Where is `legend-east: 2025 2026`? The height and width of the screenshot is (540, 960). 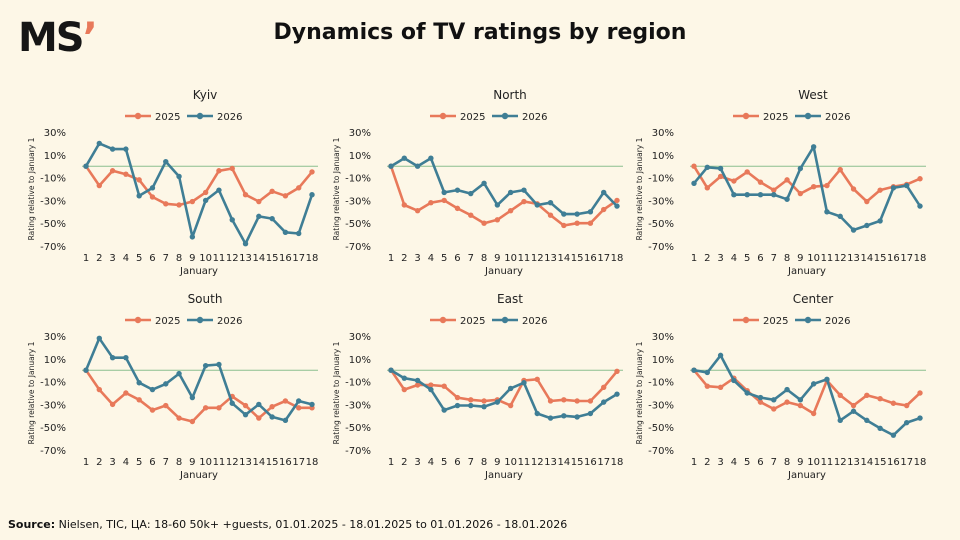 legend-east: 2025 2026 is located at coordinates (488, 321).